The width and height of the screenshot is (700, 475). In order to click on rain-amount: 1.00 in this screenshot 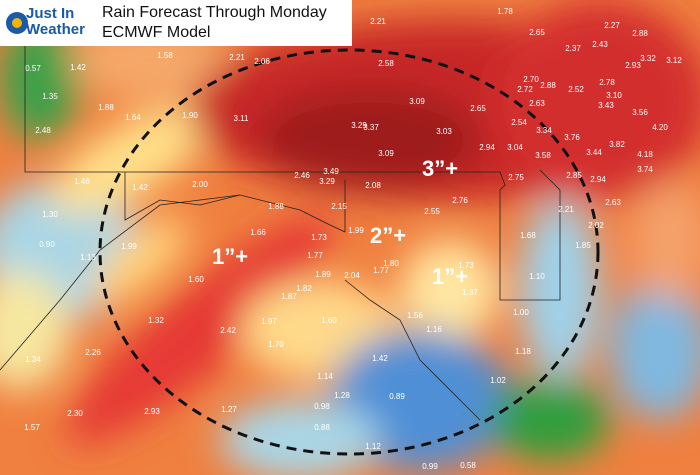, I will do `click(521, 312)`.